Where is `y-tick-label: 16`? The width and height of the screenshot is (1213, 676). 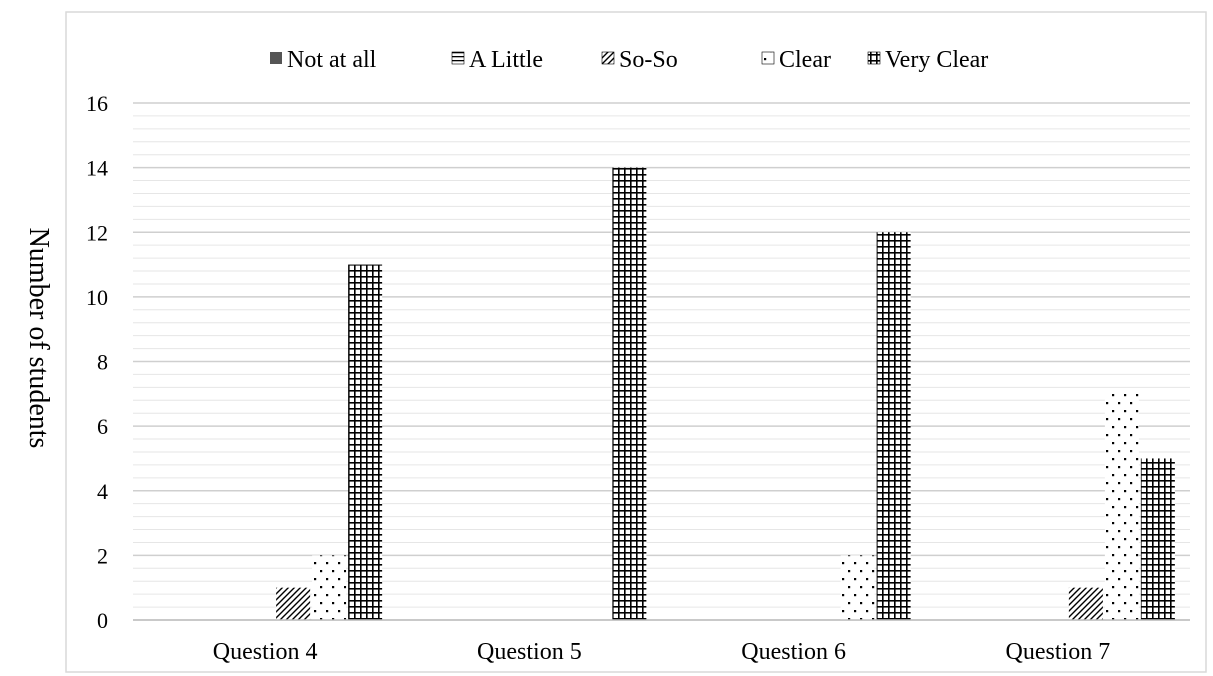
y-tick-label: 16 is located at coordinates (97, 103).